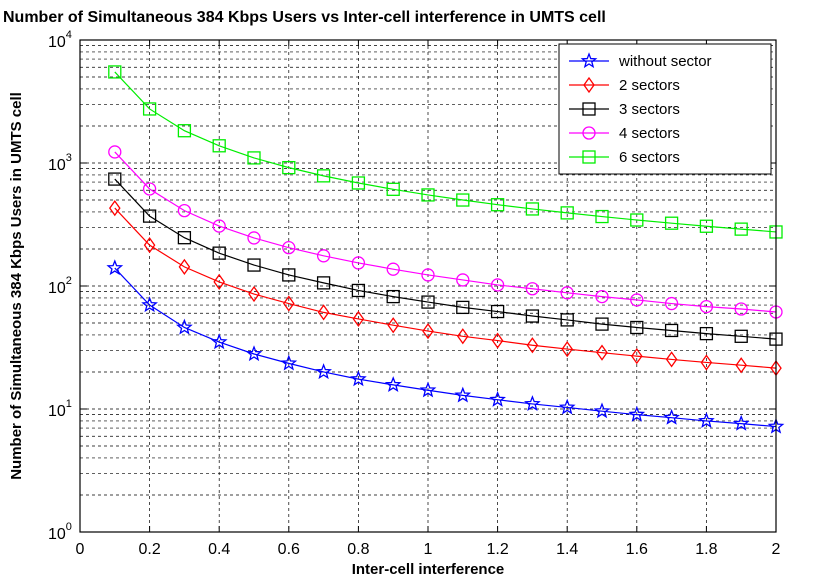 This screenshot has width=835, height=584. I want to click on legend-item: without sector, so click(640, 61).